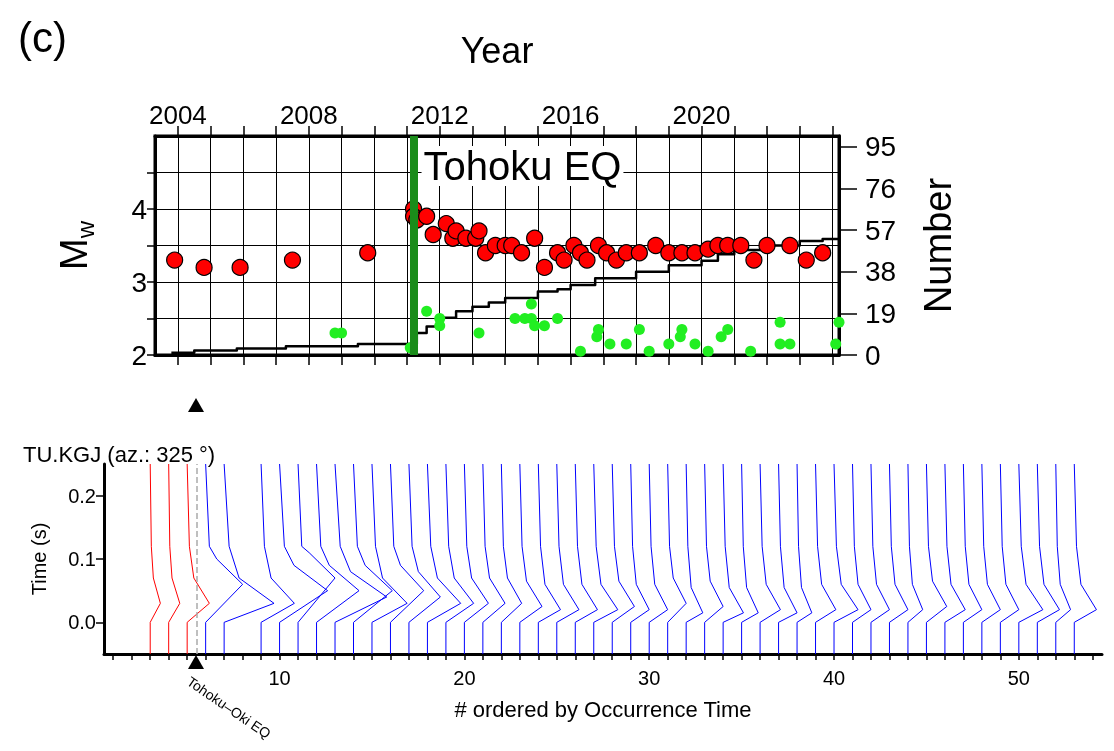 This screenshot has height=751, width=1114. Describe the element at coordinates (39, 559) in the screenshot. I see `y-axis-title: Time (s)` at that location.